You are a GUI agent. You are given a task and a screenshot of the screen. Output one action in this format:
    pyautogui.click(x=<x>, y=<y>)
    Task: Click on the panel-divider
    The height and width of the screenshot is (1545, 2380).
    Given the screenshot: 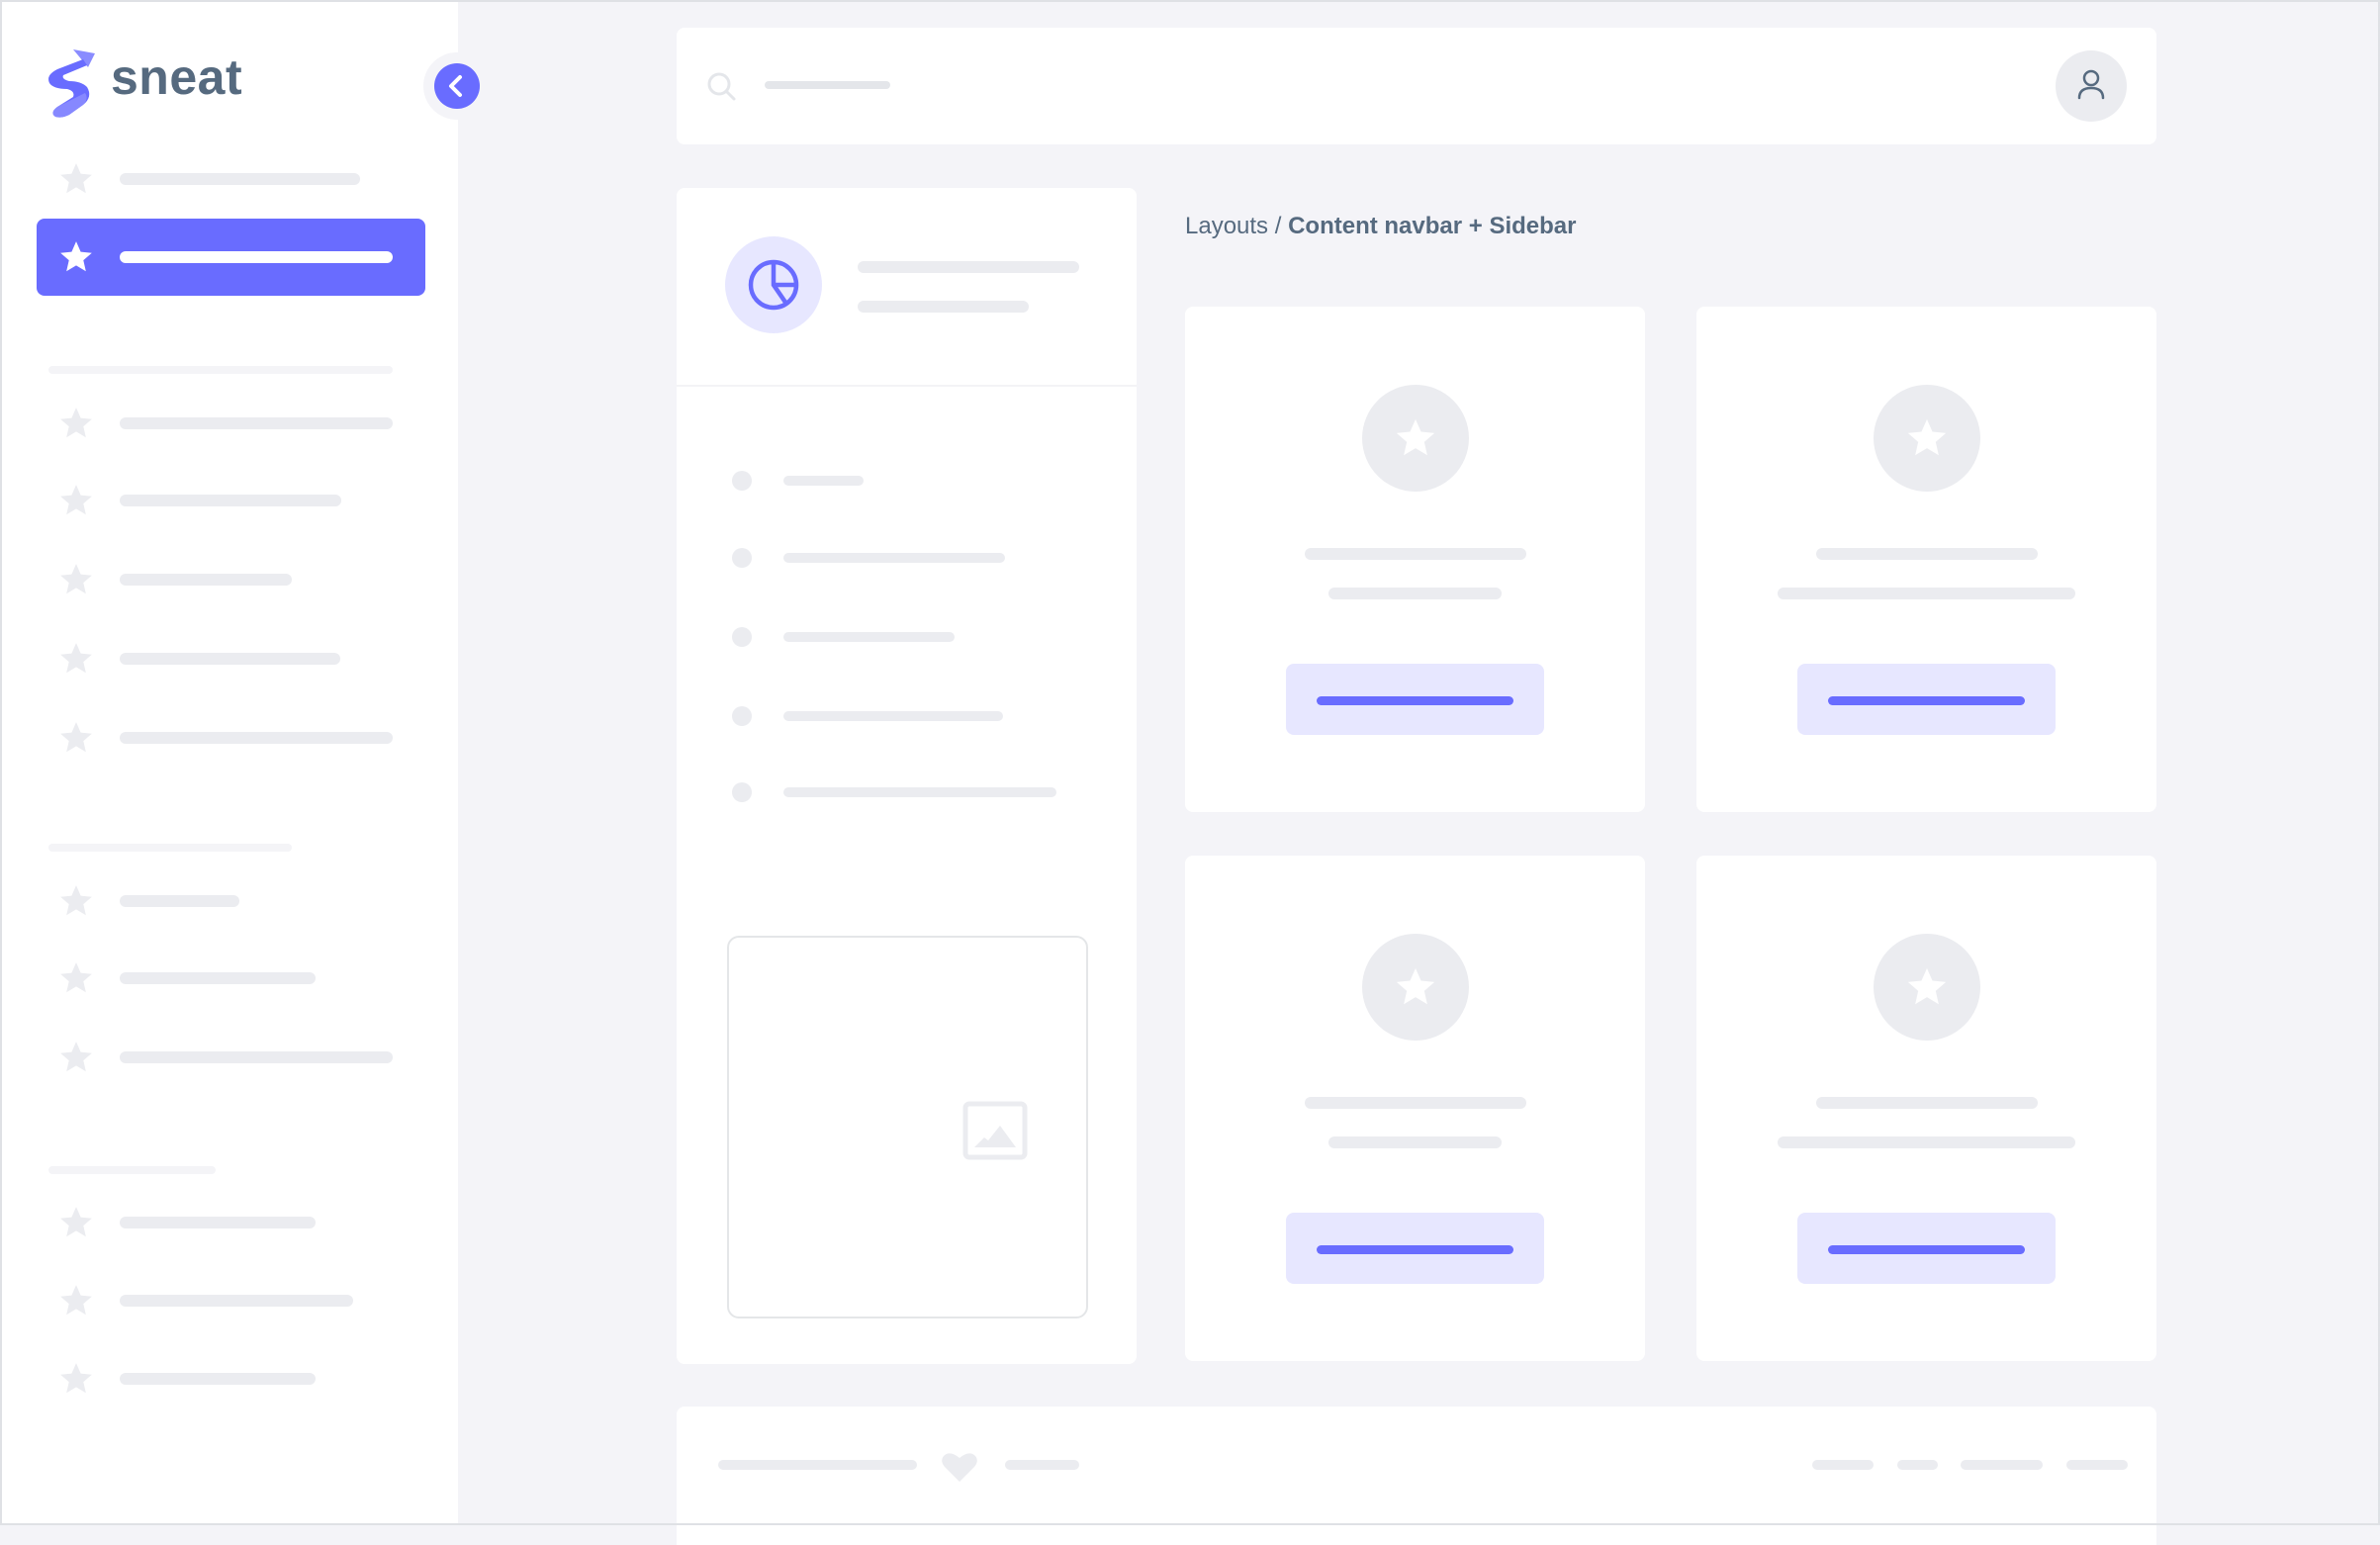 What is the action you would take?
    pyautogui.click(x=907, y=386)
    